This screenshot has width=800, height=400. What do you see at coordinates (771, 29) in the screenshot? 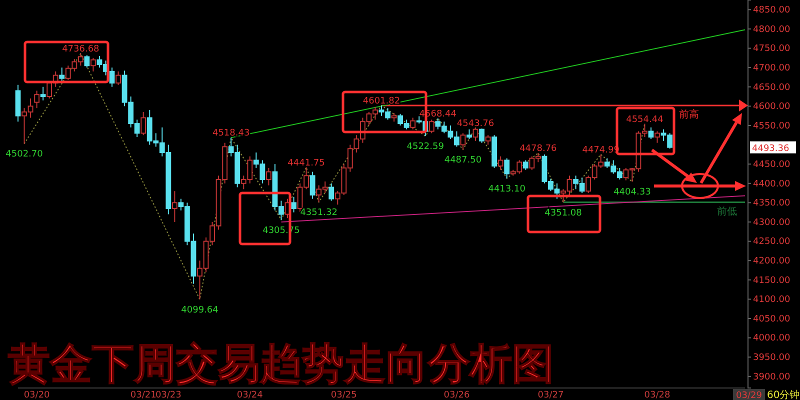
I see `y-tick-label: 4800.00` at bounding box center [771, 29].